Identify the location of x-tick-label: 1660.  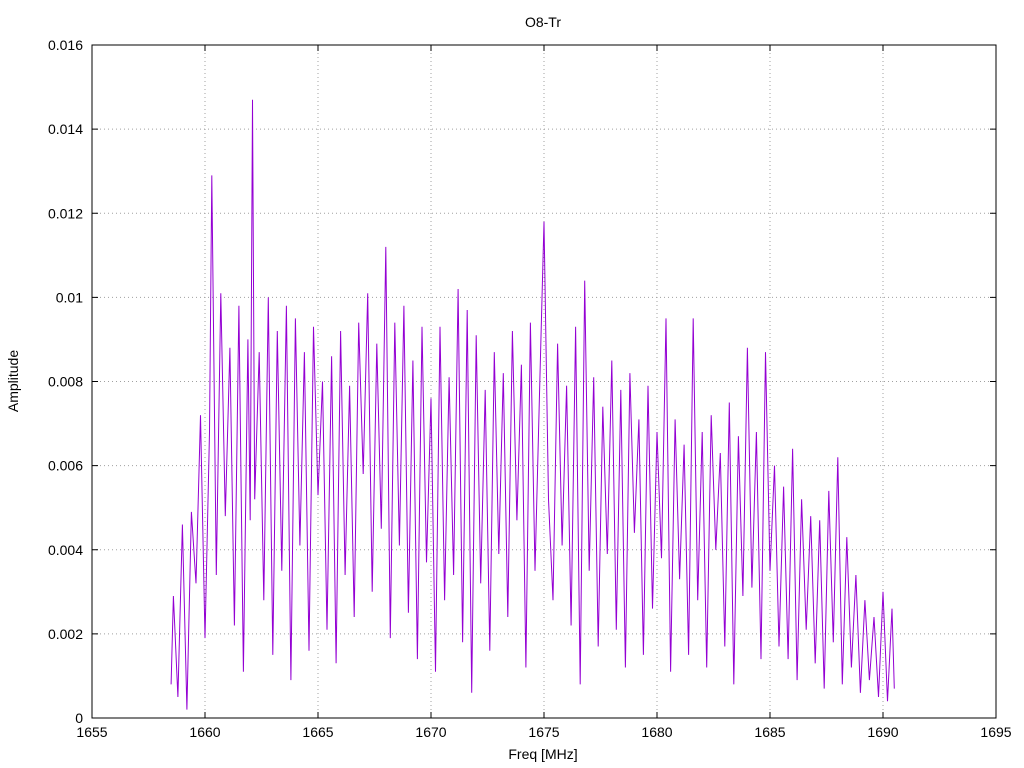
(204, 732).